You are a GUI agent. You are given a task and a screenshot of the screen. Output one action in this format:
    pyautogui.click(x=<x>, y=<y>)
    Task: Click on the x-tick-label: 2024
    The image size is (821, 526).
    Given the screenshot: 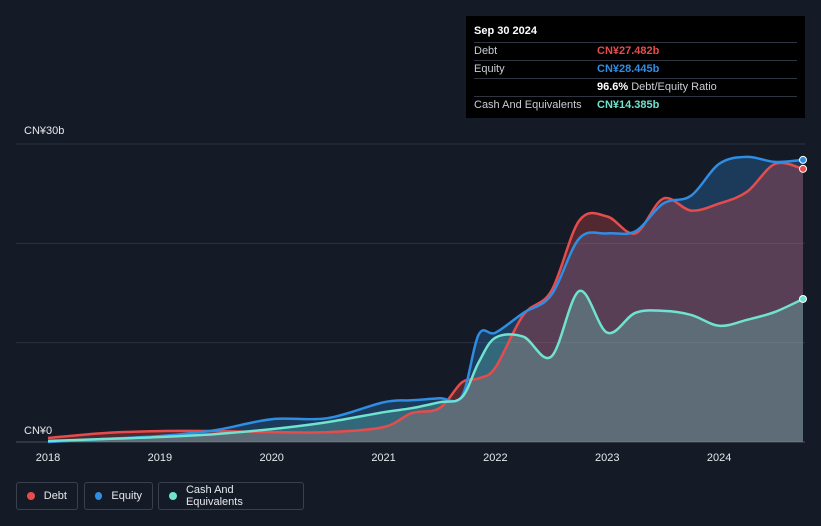 What is the action you would take?
    pyautogui.click(x=719, y=458)
    